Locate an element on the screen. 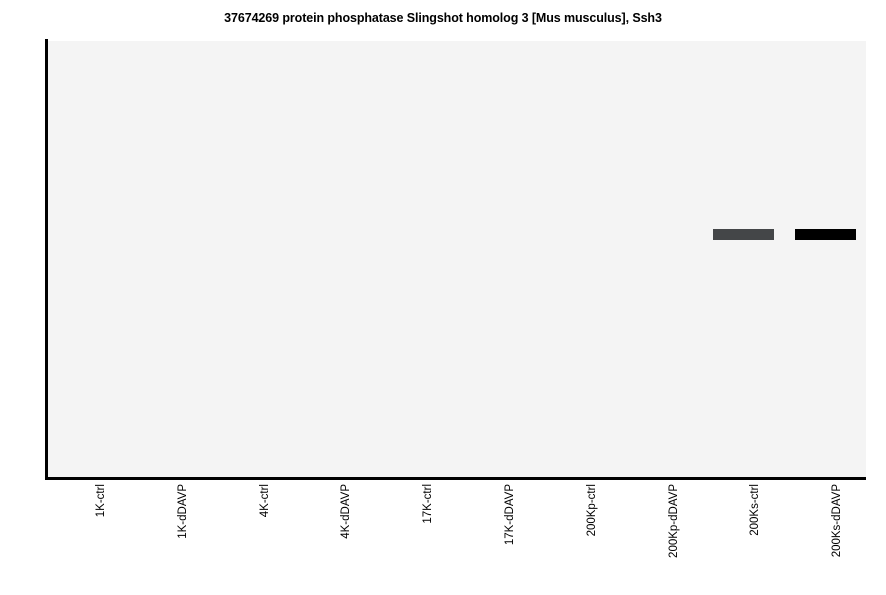 The image size is (886, 595). y-axis-line is located at coordinates (46, 259).